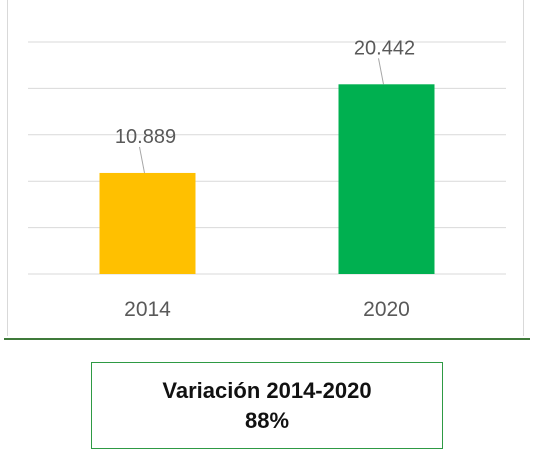 Image resolution: width=534 pixels, height=462 pixels. Describe the element at coordinates (267, 420) in the screenshot. I see `variation-percentage: 88%` at that location.